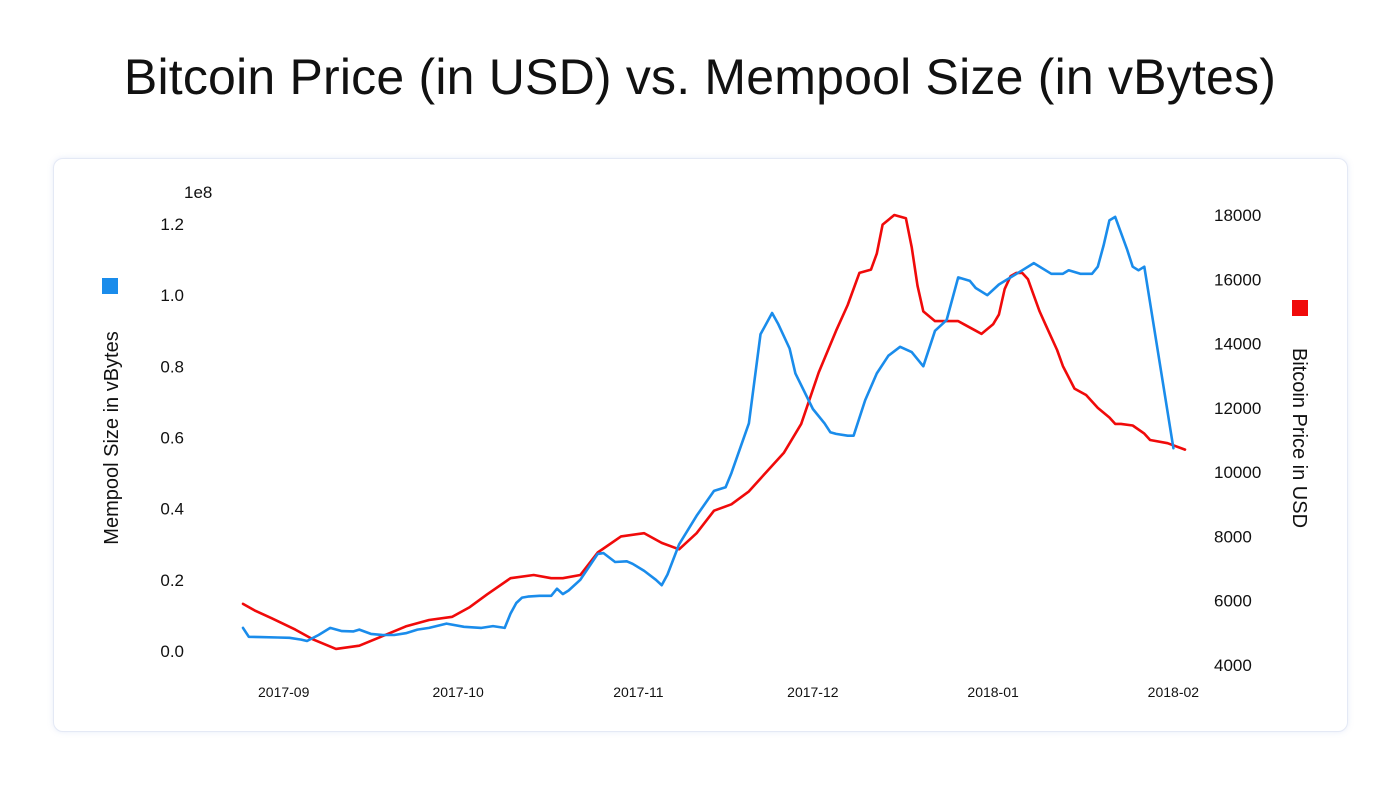 This screenshot has height=788, width=1400. What do you see at coordinates (1300, 308) in the screenshot?
I see `price-legend-marker` at bounding box center [1300, 308].